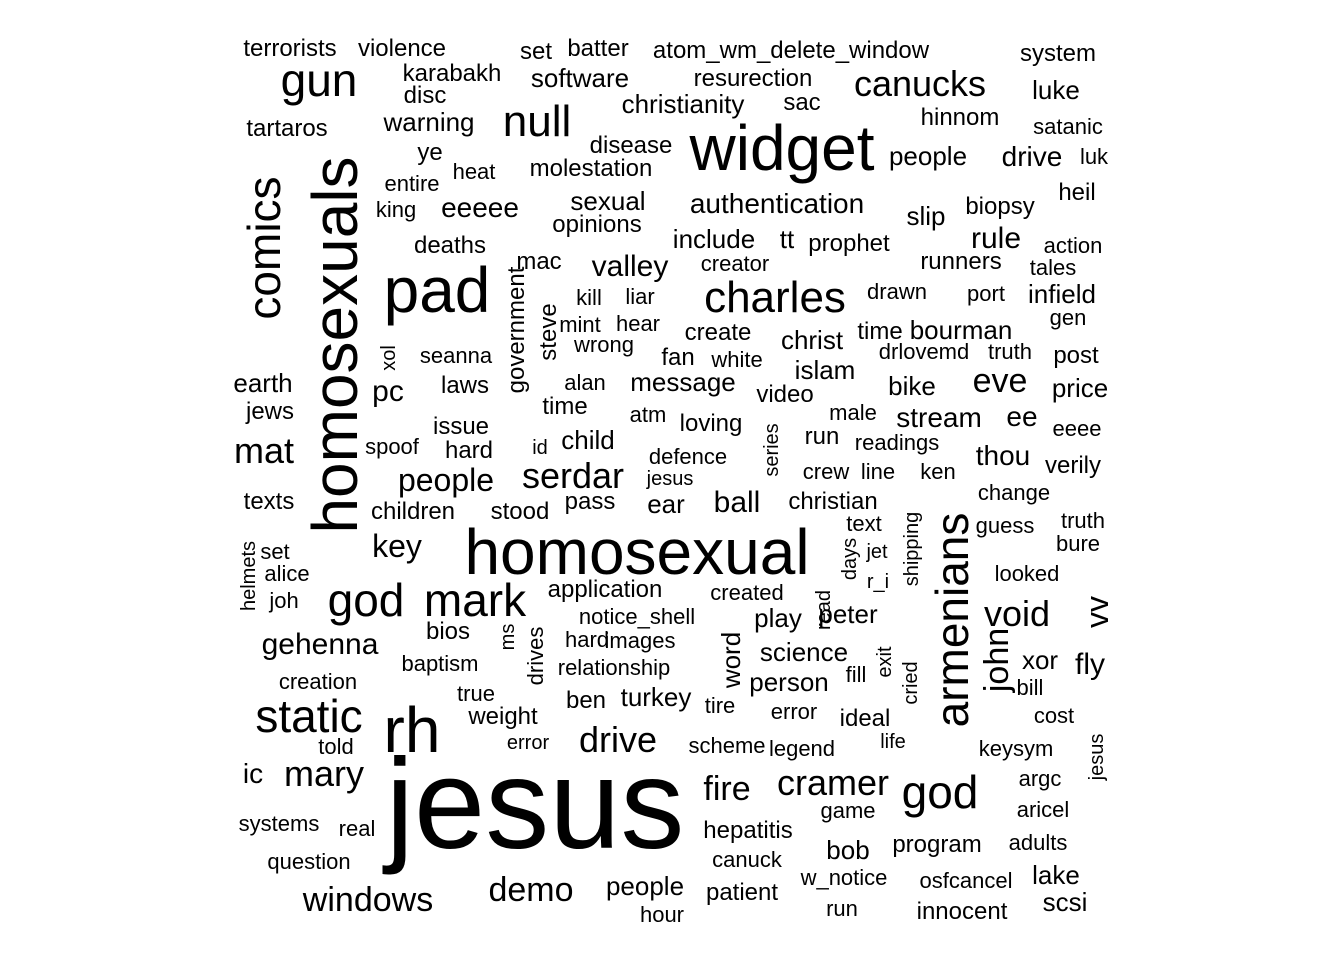  I want to click on cloud-word: drlovemd, so click(924, 351).